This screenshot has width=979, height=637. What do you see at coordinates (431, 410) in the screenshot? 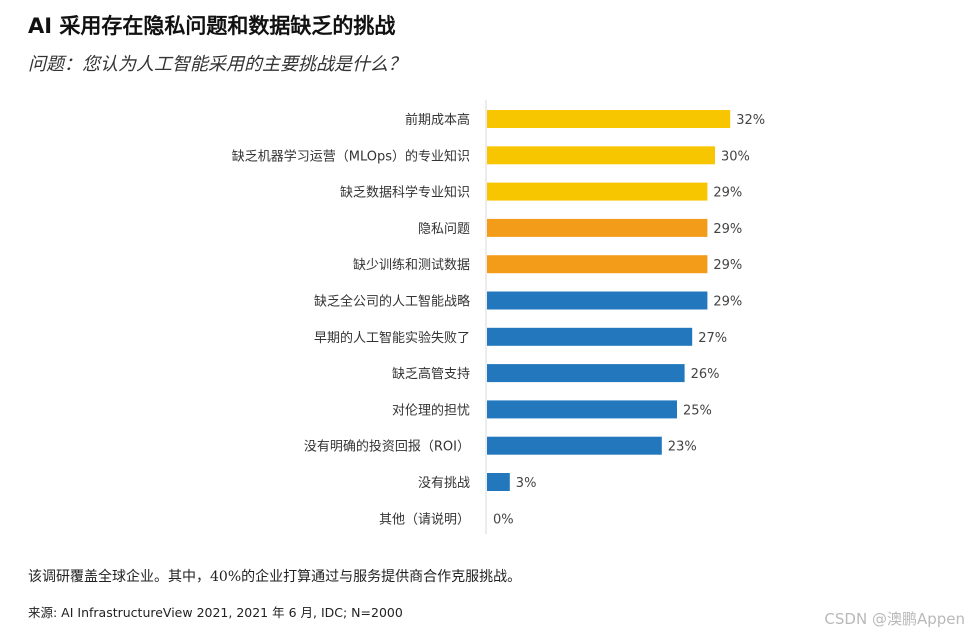
I see `category-label: 对伦理的担忧` at bounding box center [431, 410].